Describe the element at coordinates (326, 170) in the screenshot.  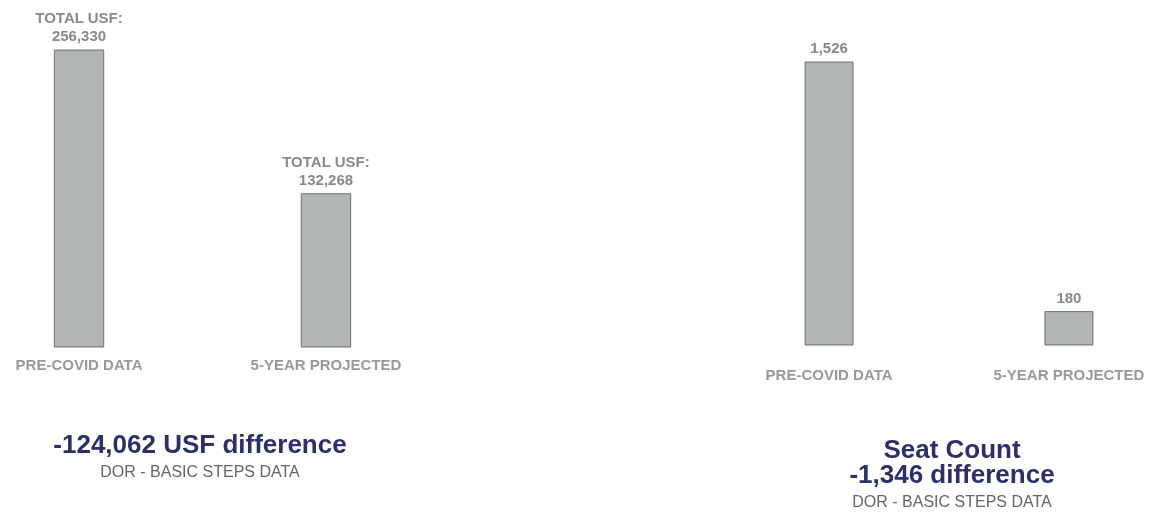
I see `data-label: TOTAL USF: 132,268` at that location.